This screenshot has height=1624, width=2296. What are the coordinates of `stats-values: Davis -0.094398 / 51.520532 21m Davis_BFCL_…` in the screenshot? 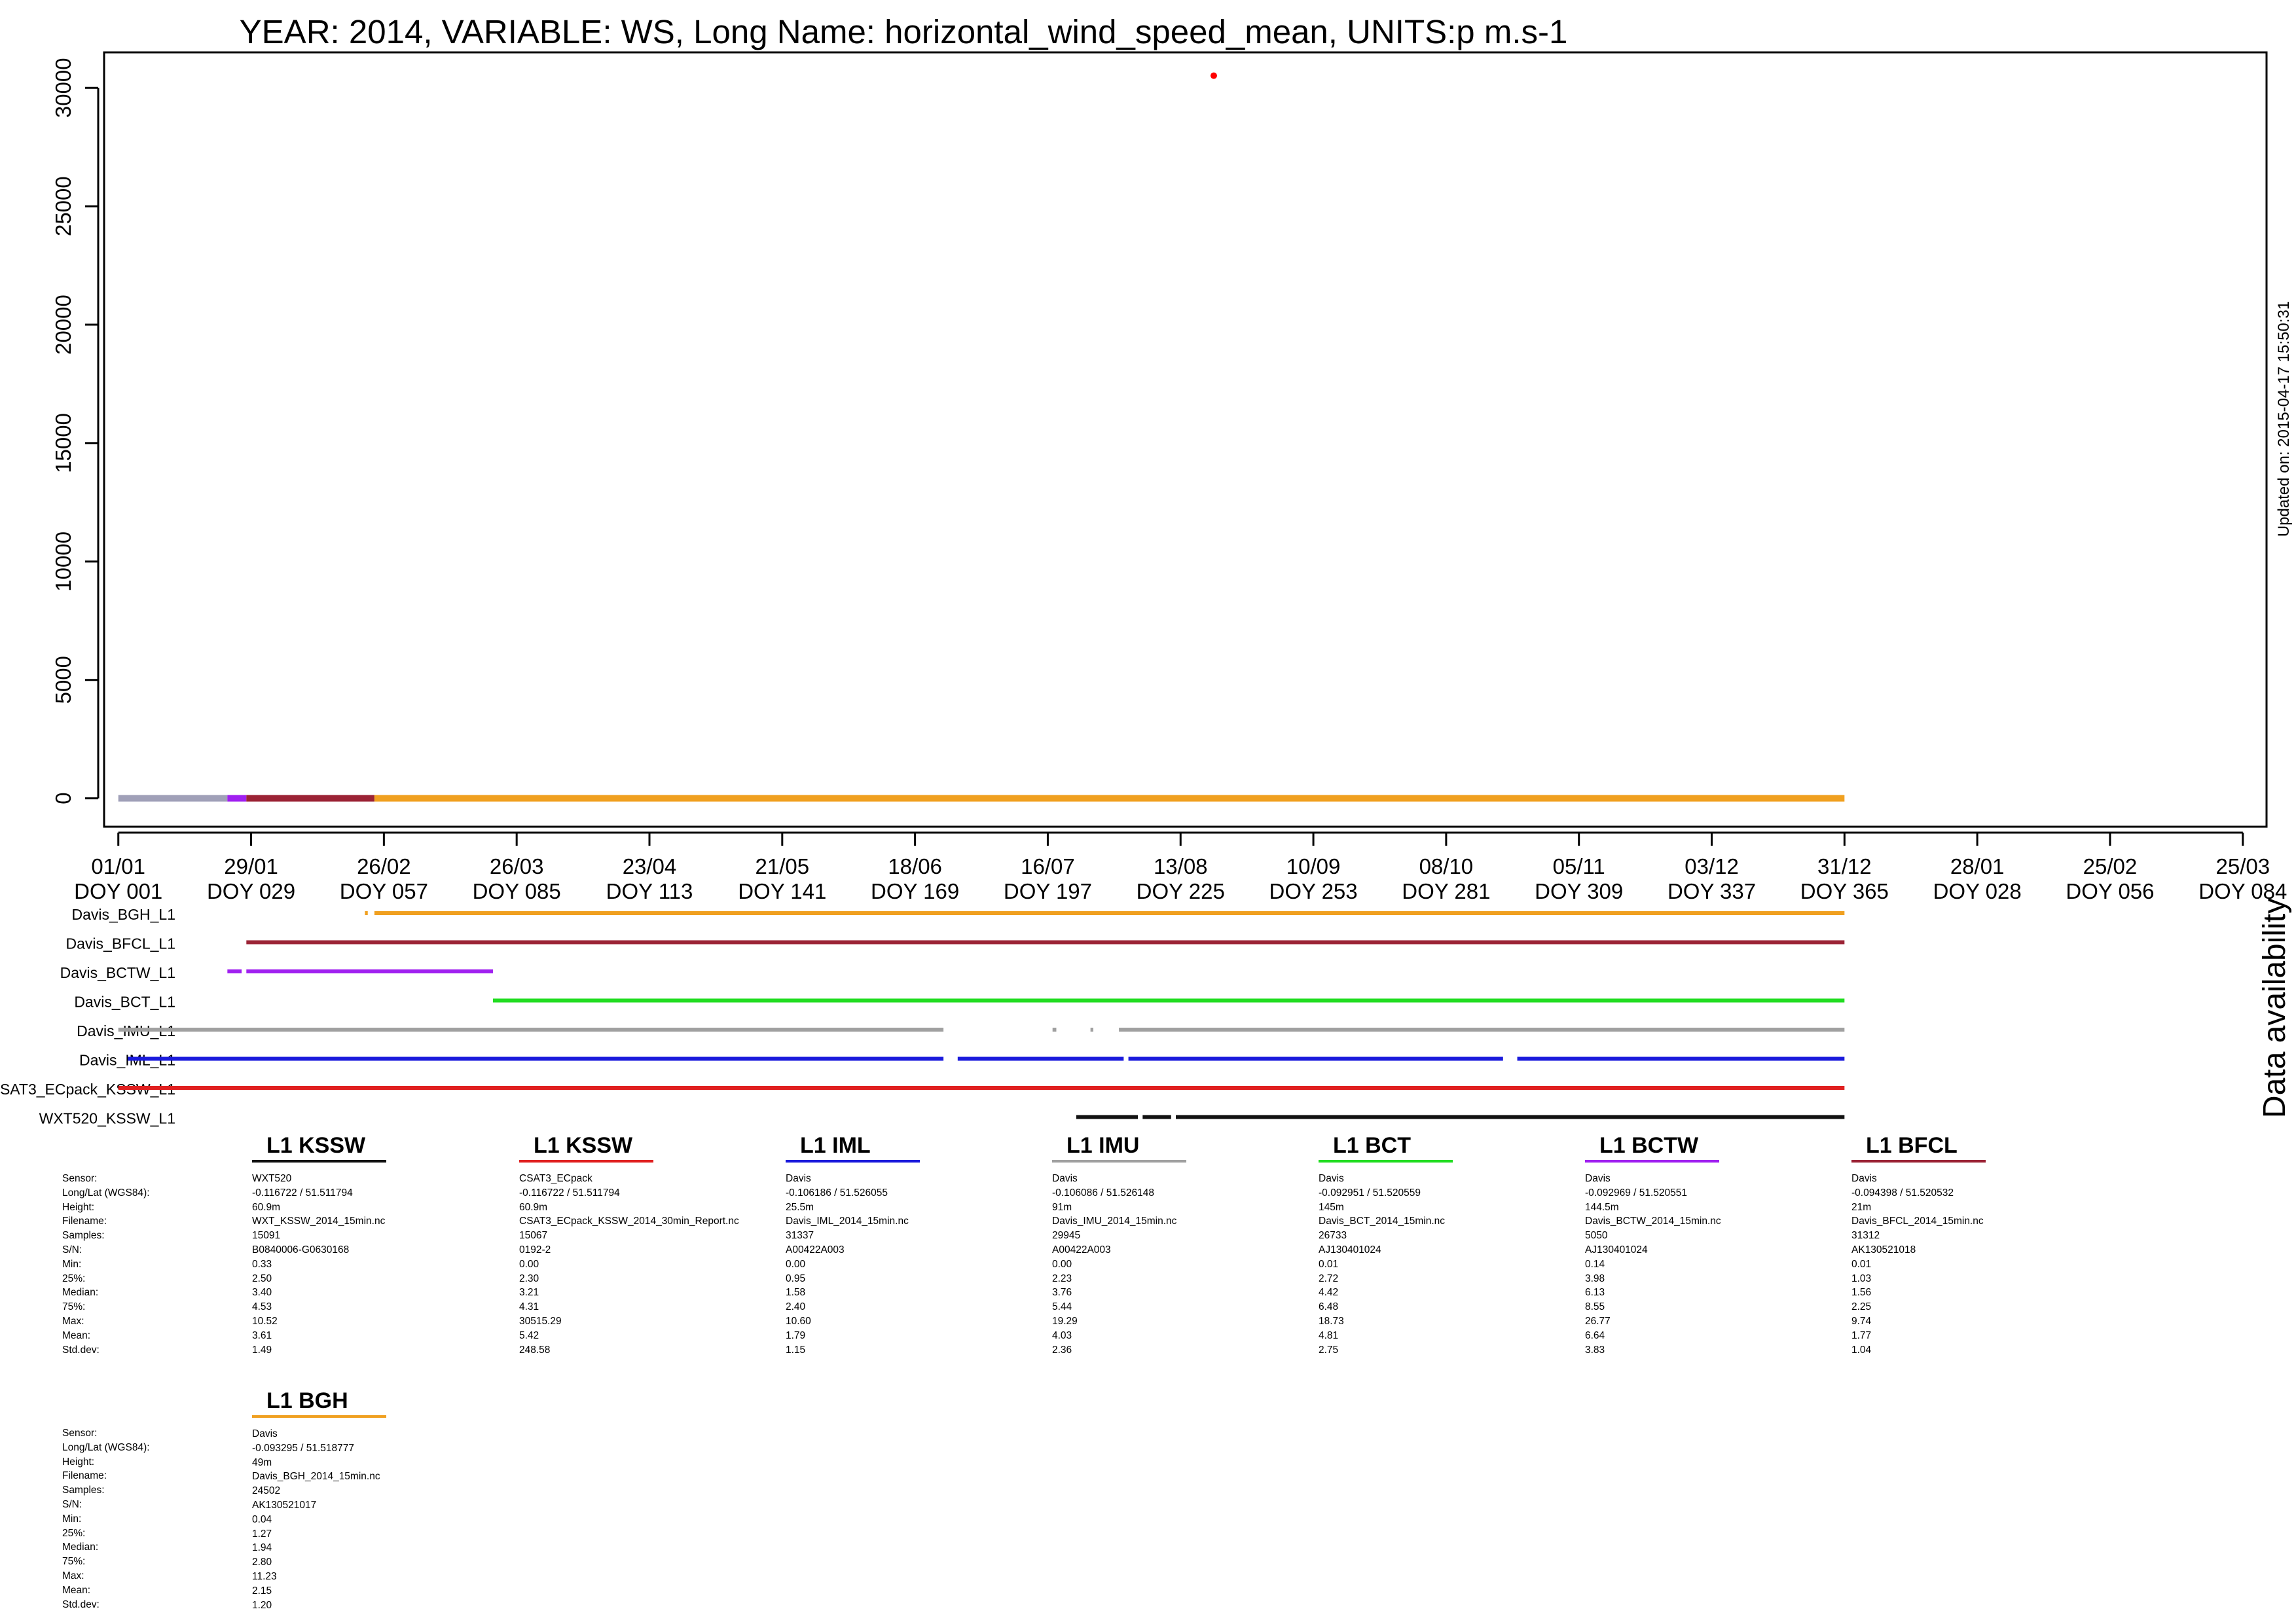 It's located at (1917, 1264).